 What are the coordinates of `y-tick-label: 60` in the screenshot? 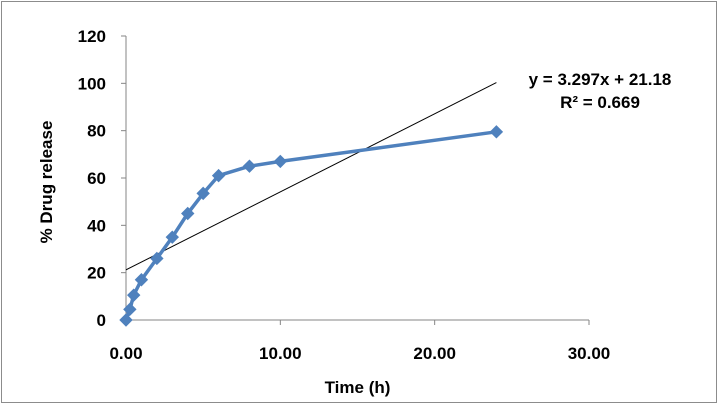 It's located at (96, 178).